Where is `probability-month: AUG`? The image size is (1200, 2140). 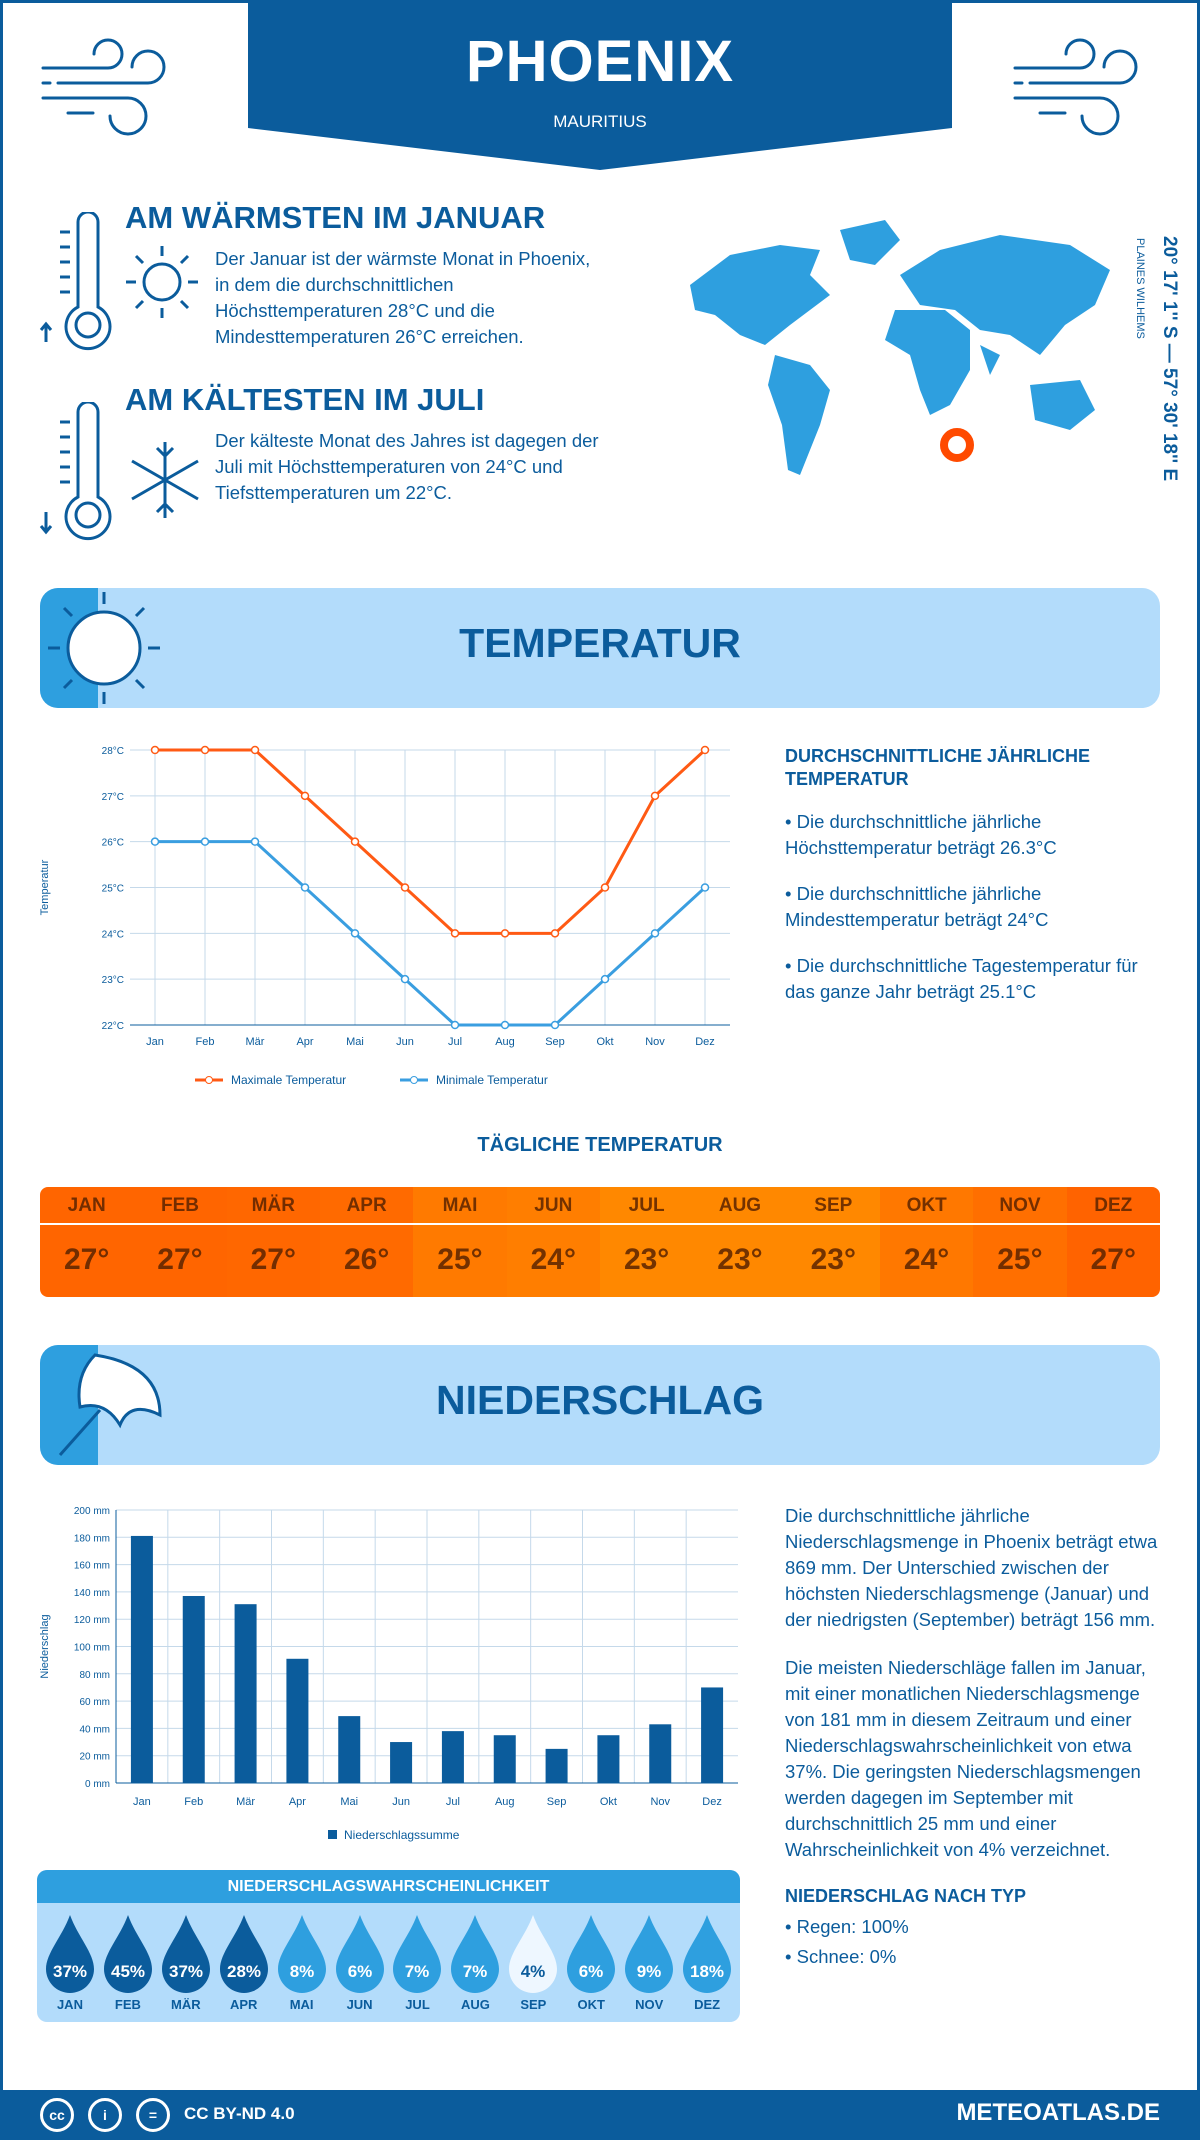
probability-month: AUG is located at coordinates (475, 2004).